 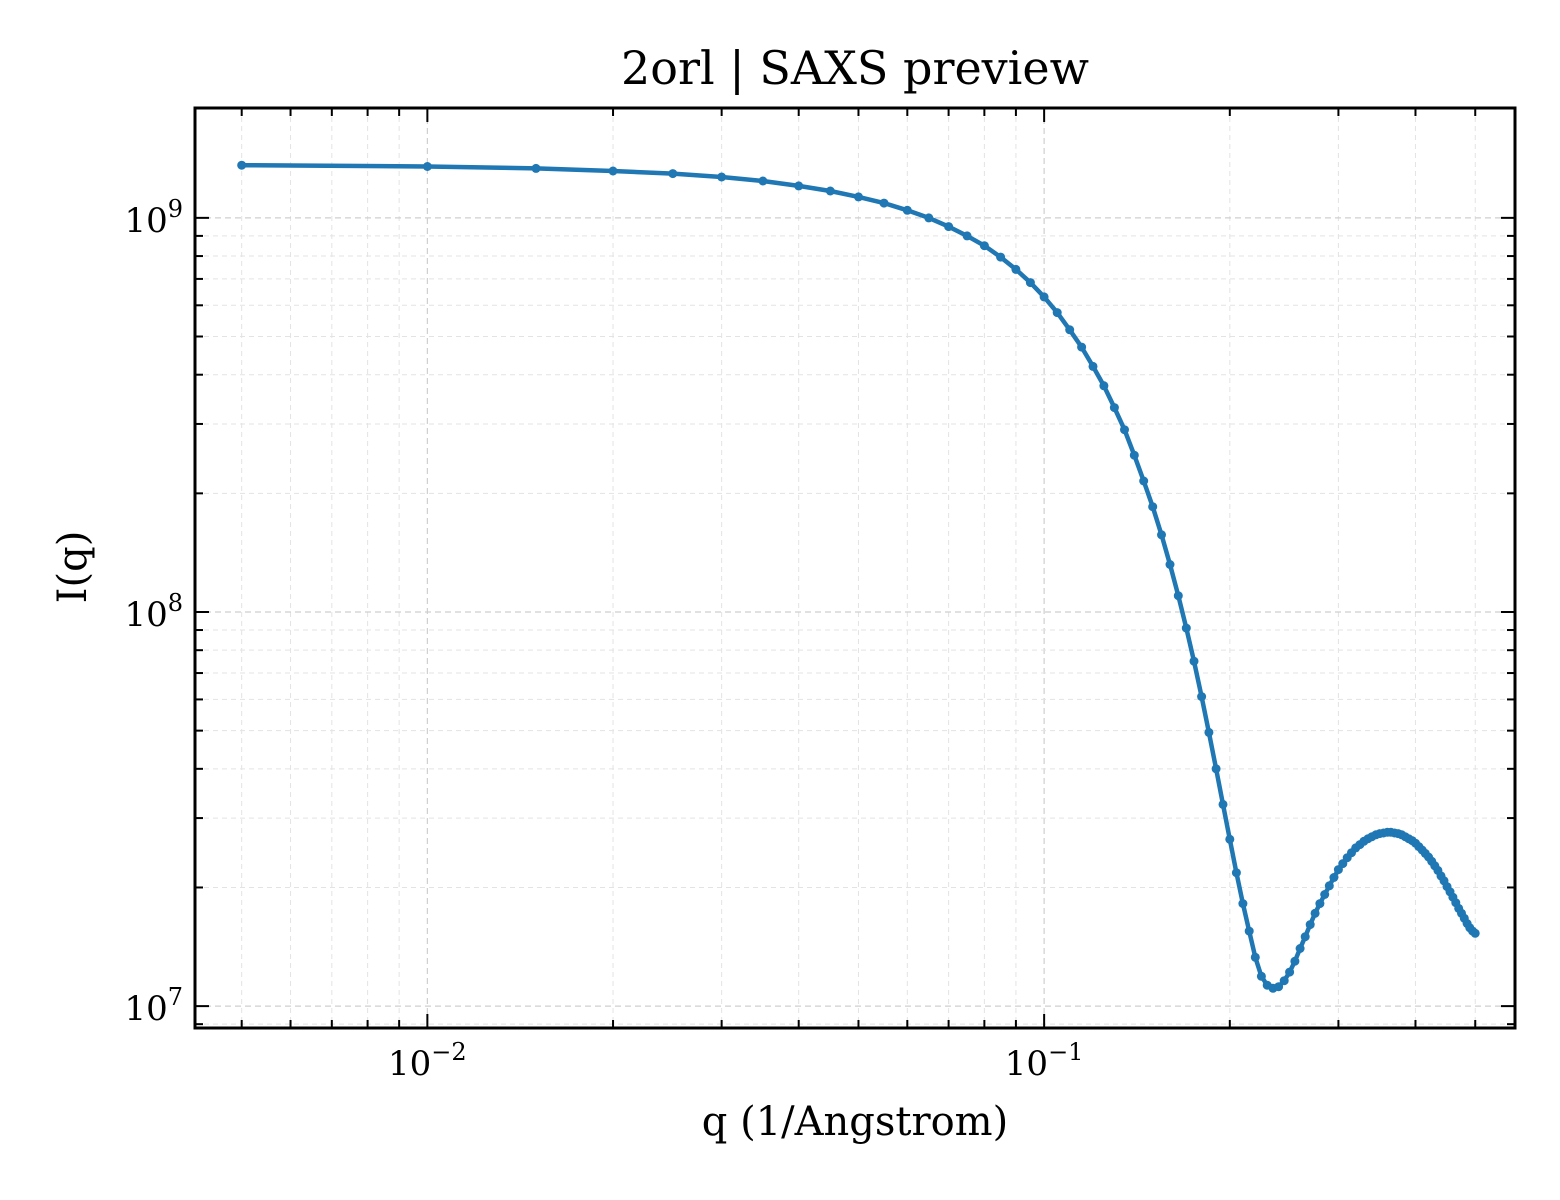 I want to click on chart-title: 2orl | SAXS preview, so click(x=855, y=68).